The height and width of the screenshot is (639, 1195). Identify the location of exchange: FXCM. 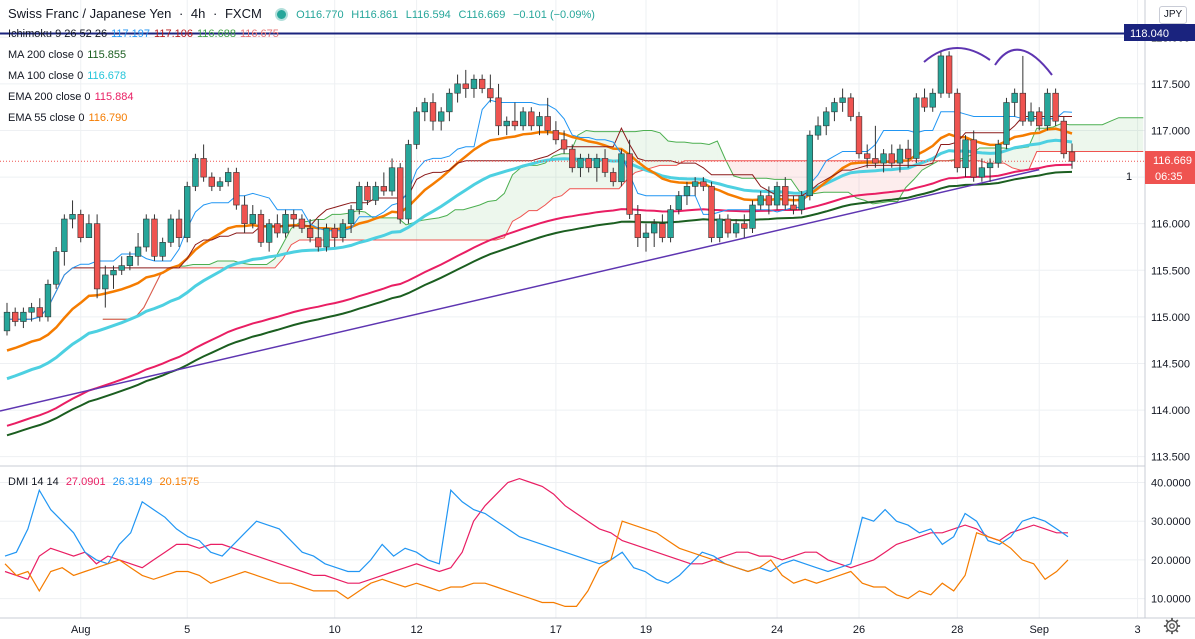
(243, 13).